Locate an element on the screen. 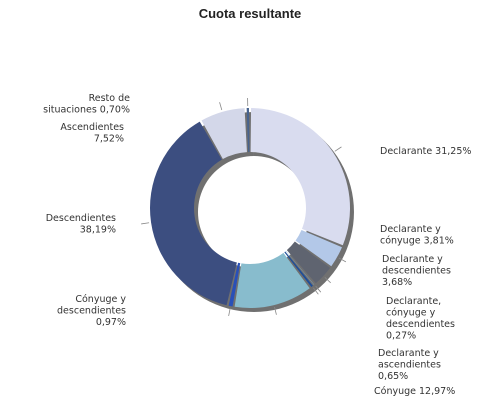  leader-line-ascendientes is located at coordinates (221, 106).